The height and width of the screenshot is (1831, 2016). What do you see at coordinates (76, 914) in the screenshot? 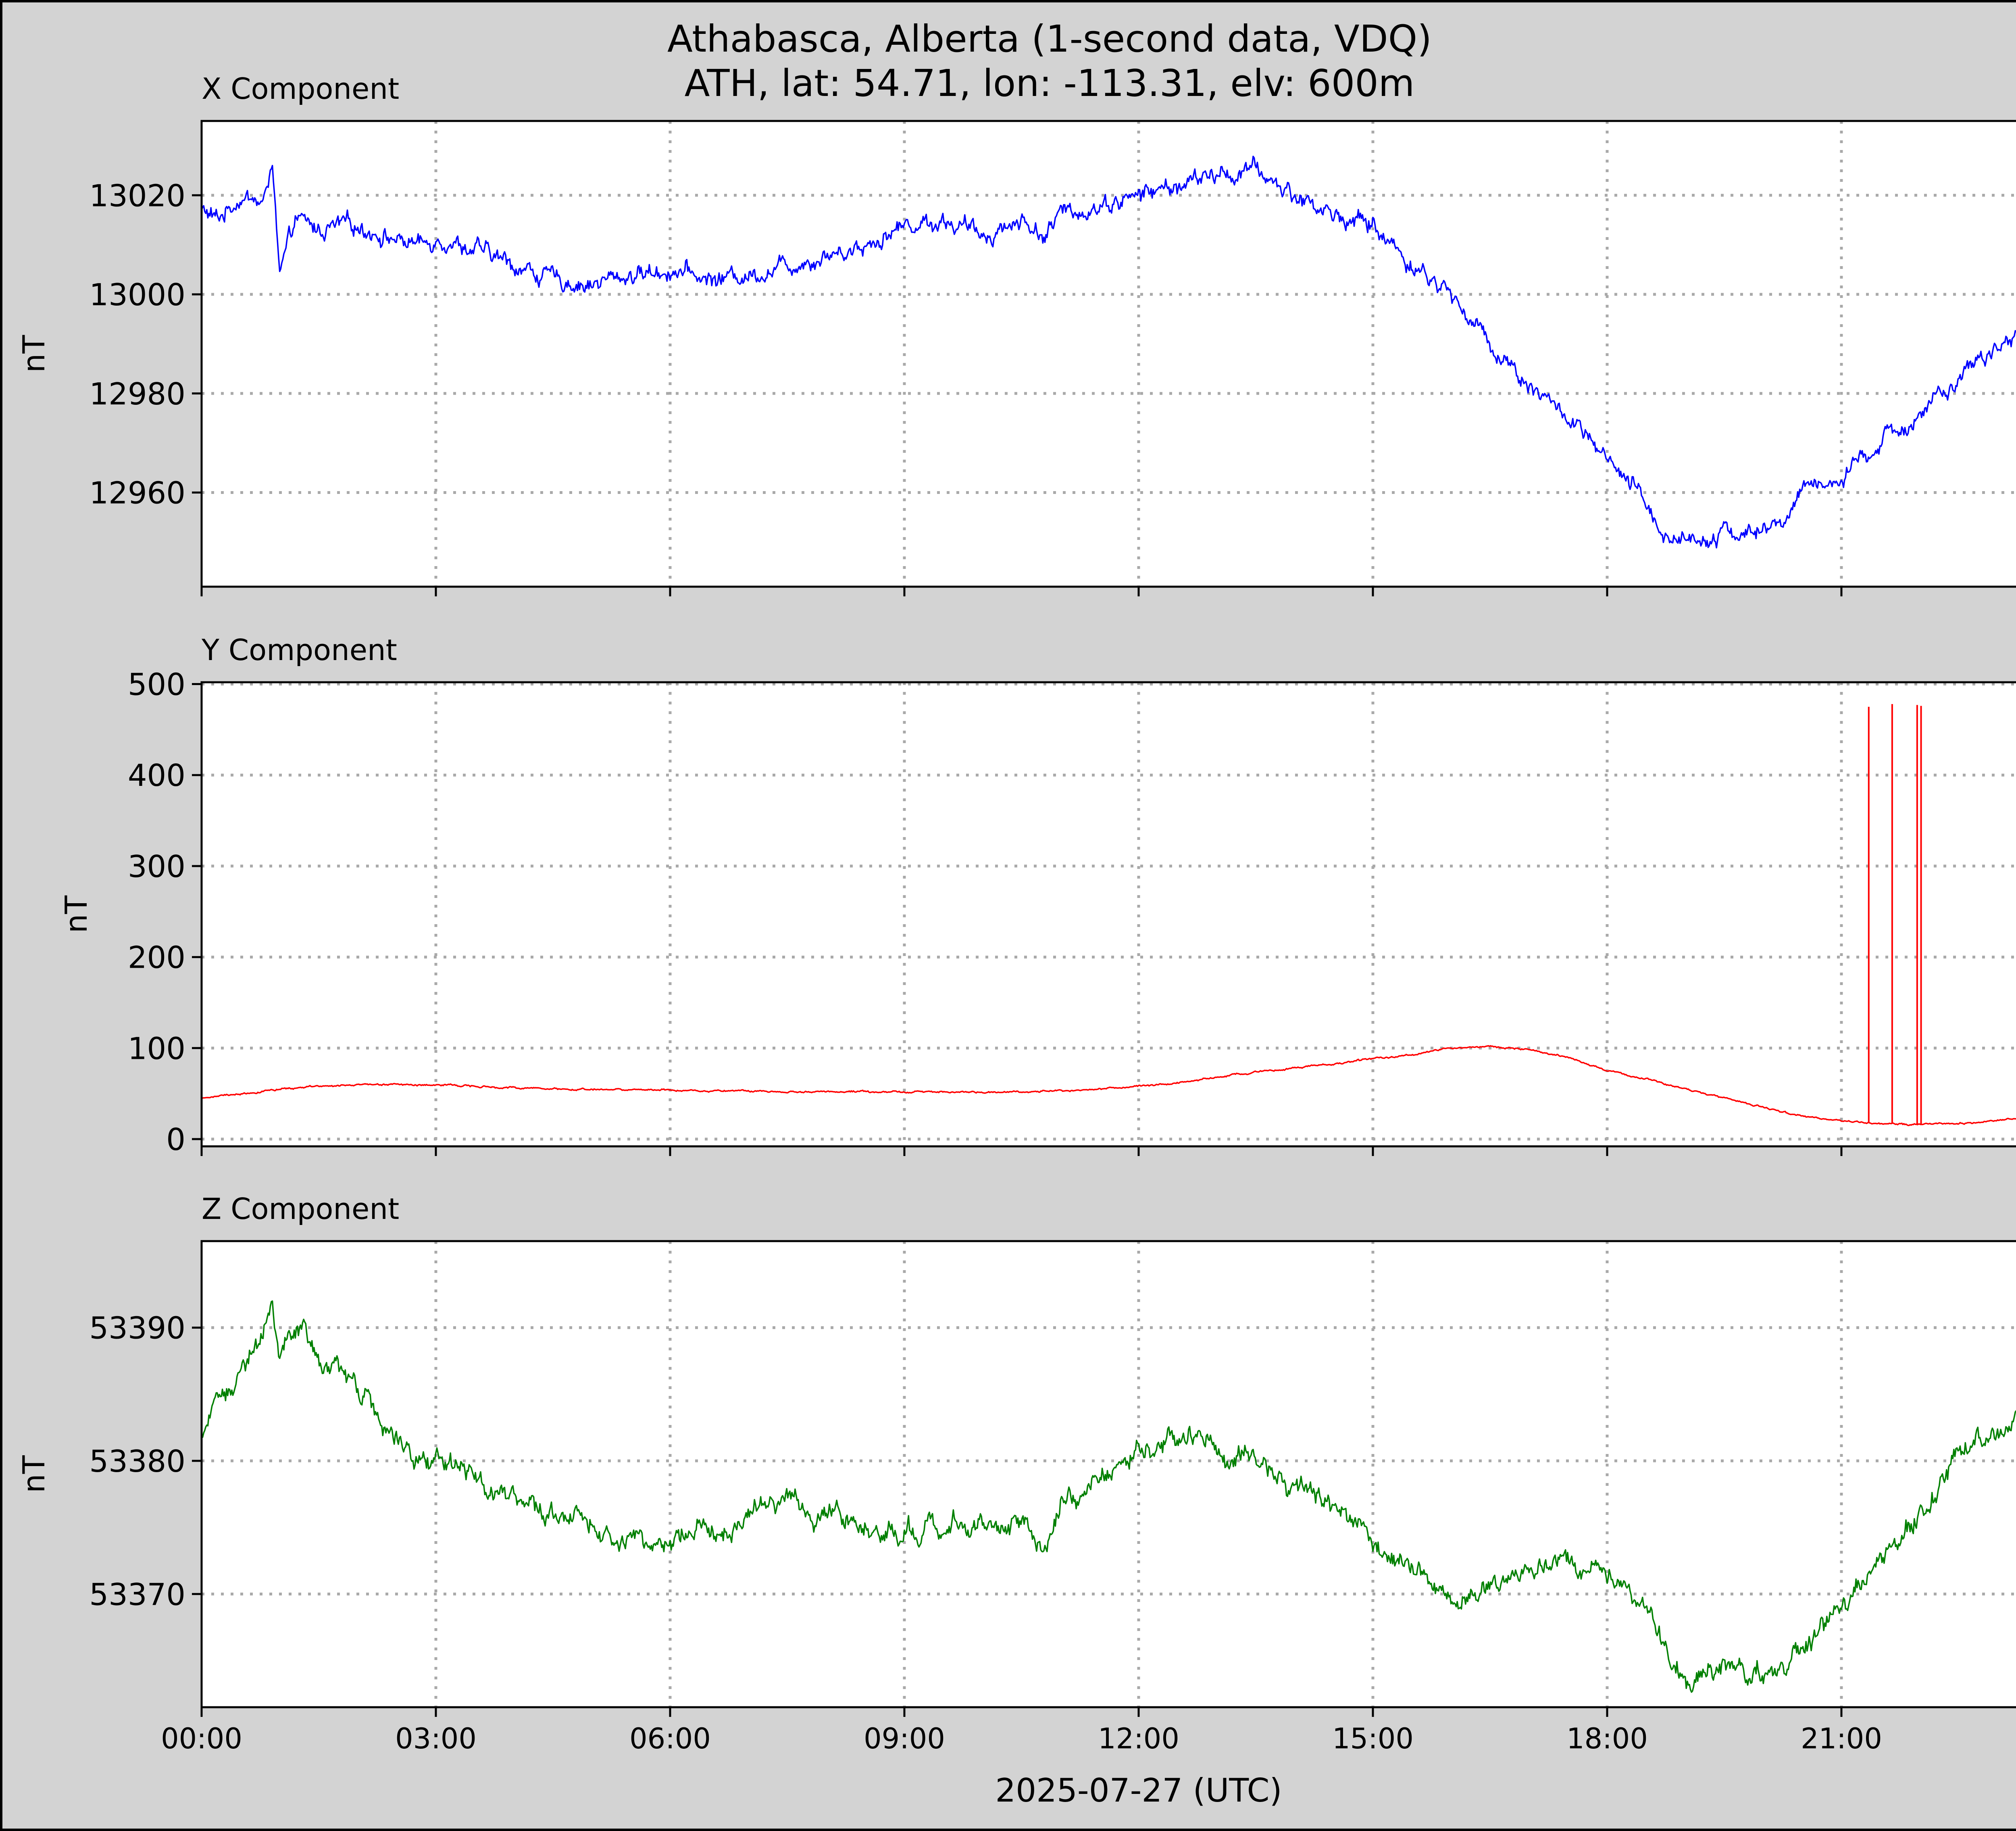
I see `y-axis-label-y: nT` at bounding box center [76, 914].